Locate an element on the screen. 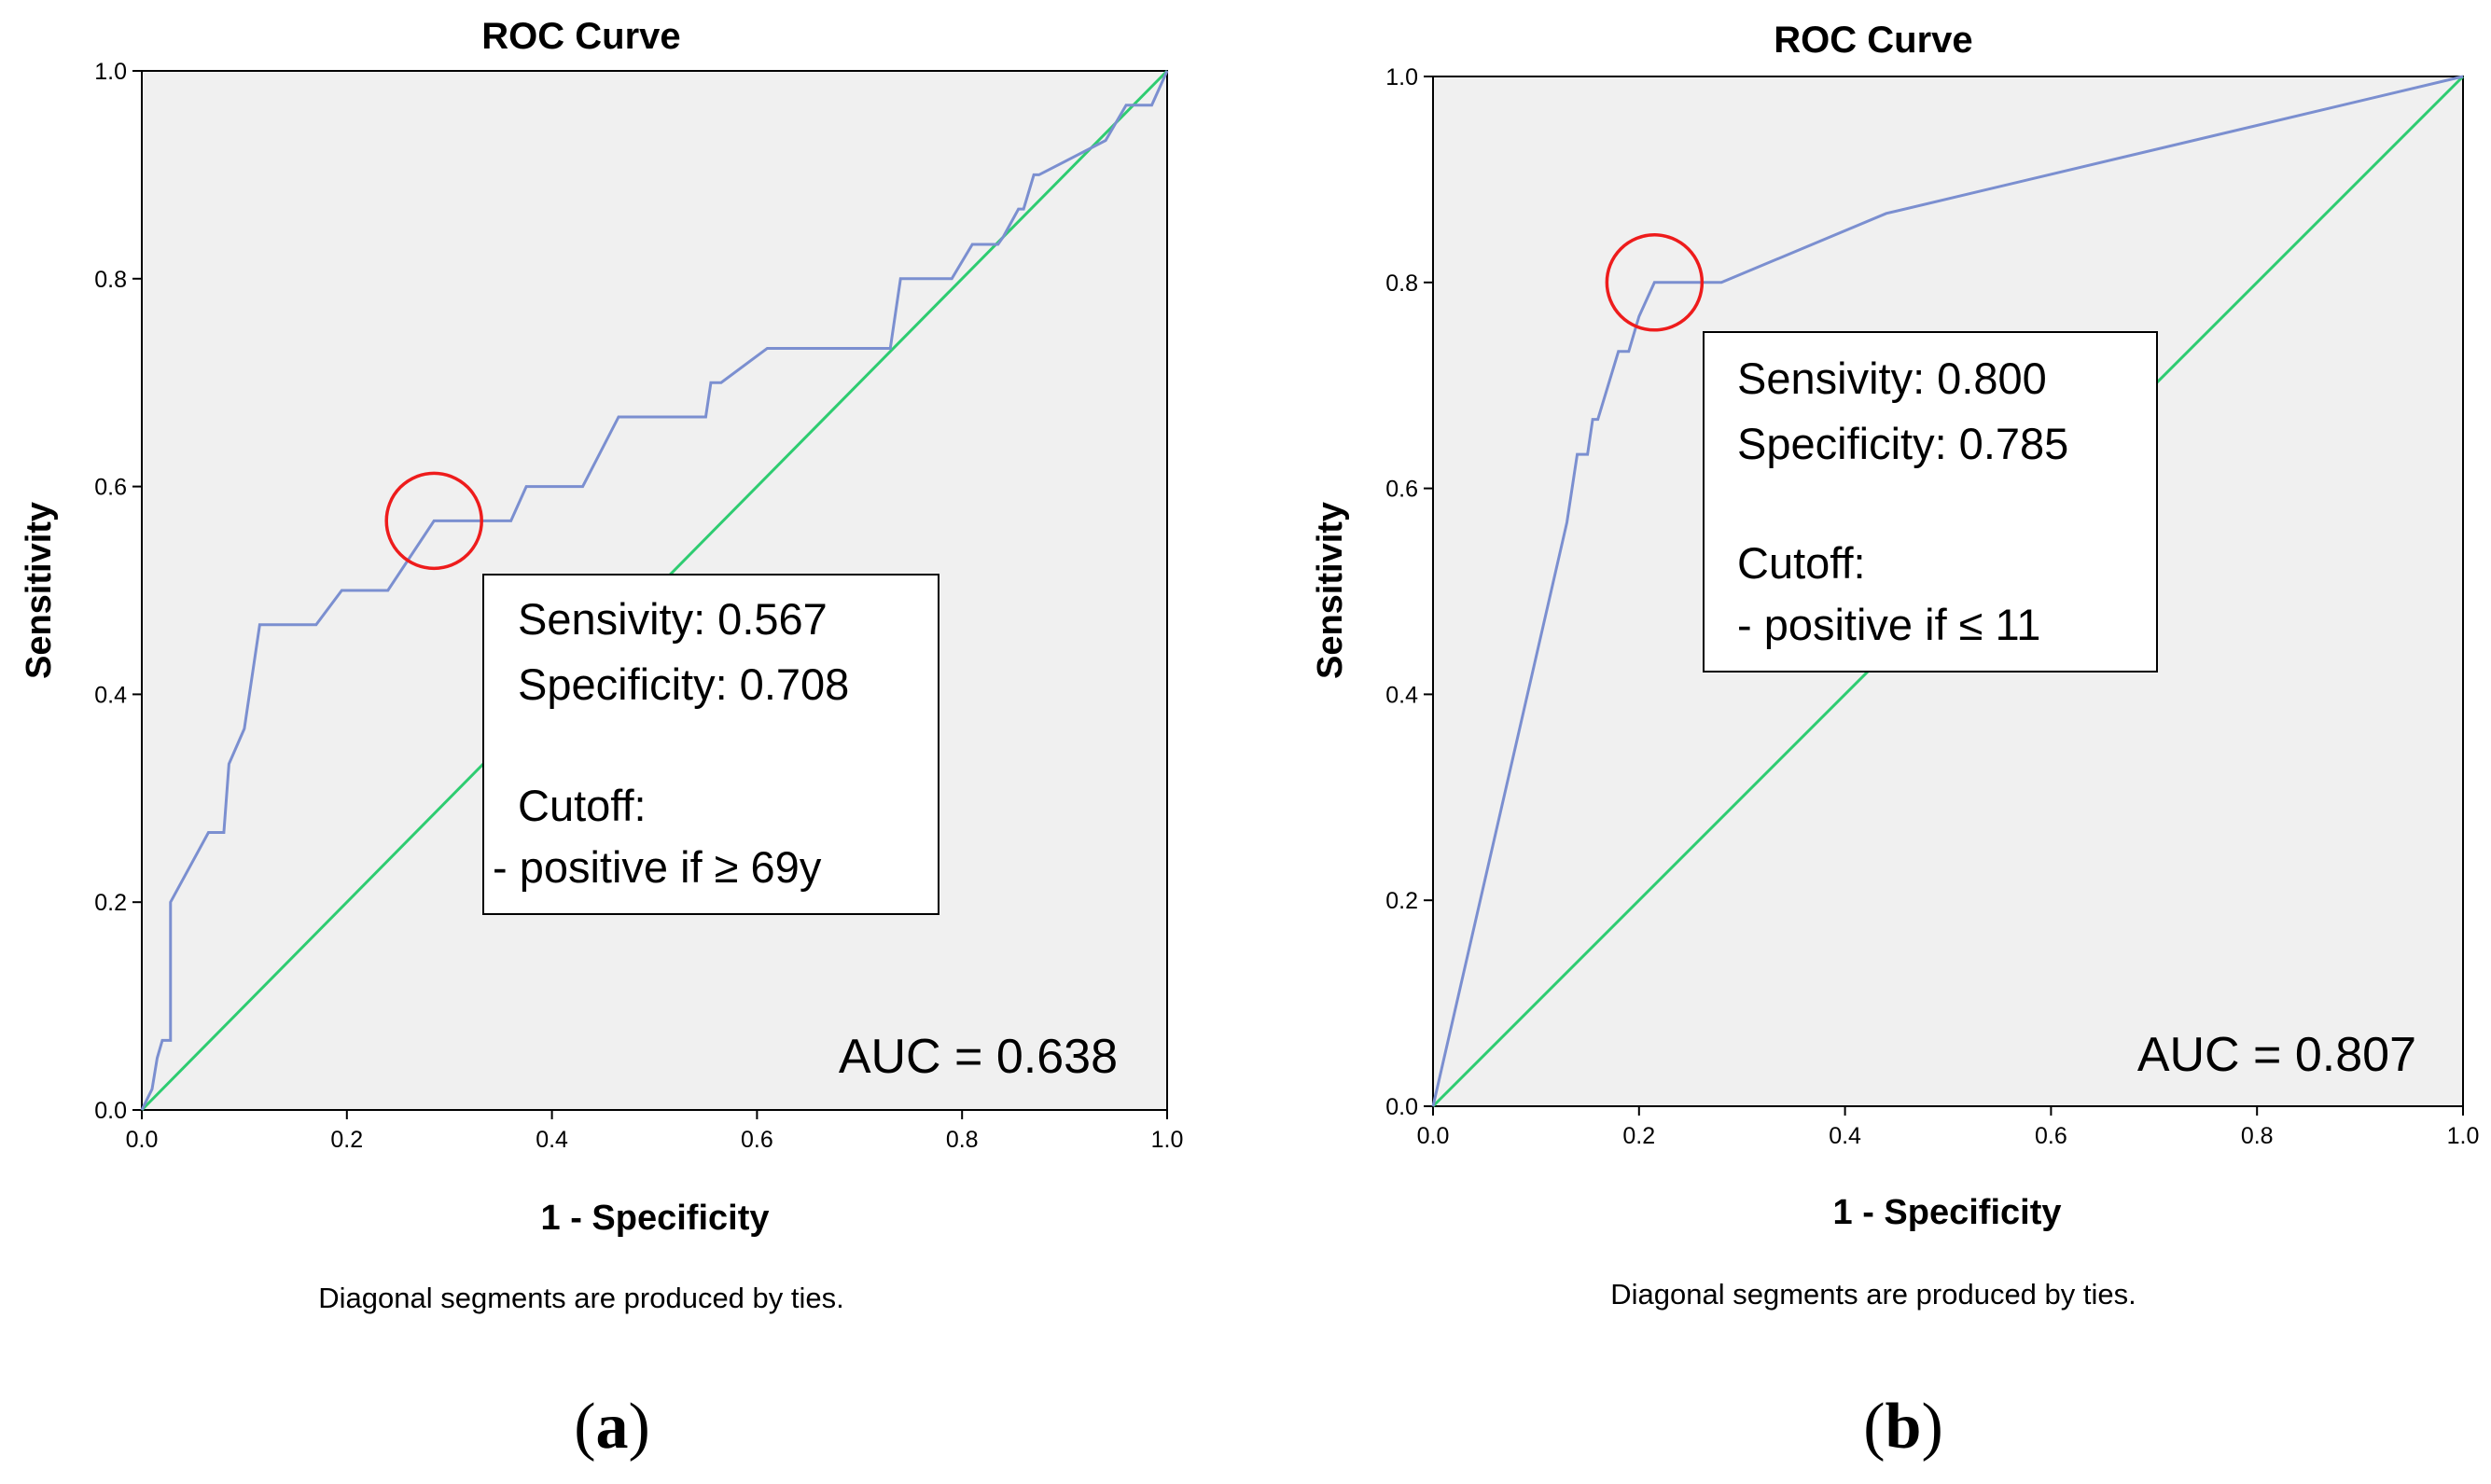  annotation-cutoff-rule: - positive if ≤ 11 is located at coordinates (1889, 624).